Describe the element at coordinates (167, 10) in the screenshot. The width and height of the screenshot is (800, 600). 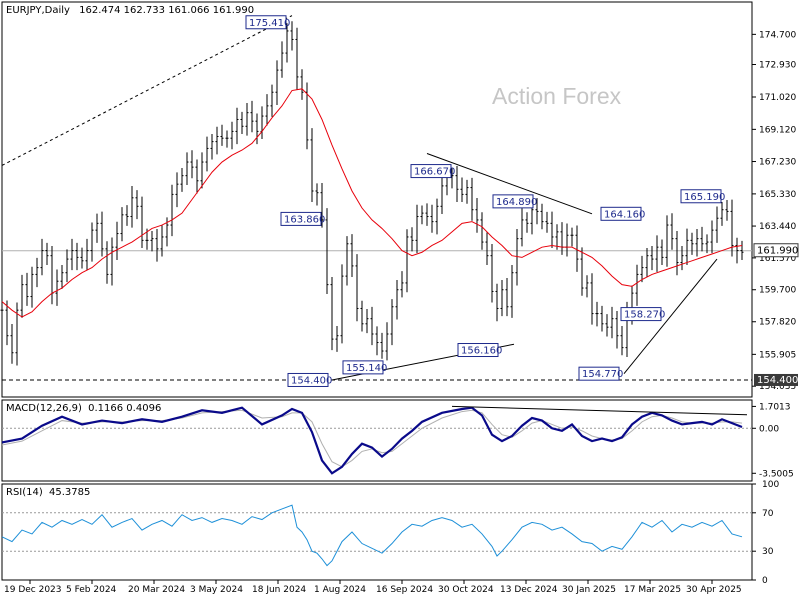
I see `ohlc-values: 162.474 162.733 161.066 161.990` at that location.